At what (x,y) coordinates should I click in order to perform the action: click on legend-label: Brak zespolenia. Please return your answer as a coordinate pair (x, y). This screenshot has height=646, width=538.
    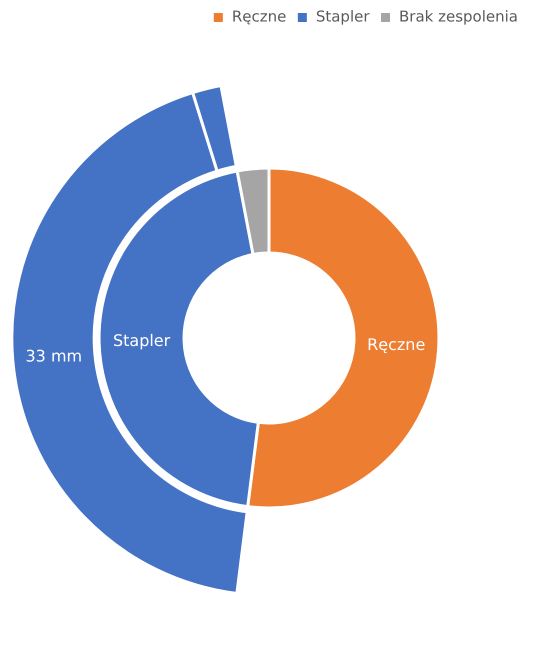
    Looking at the image, I should click on (458, 16).